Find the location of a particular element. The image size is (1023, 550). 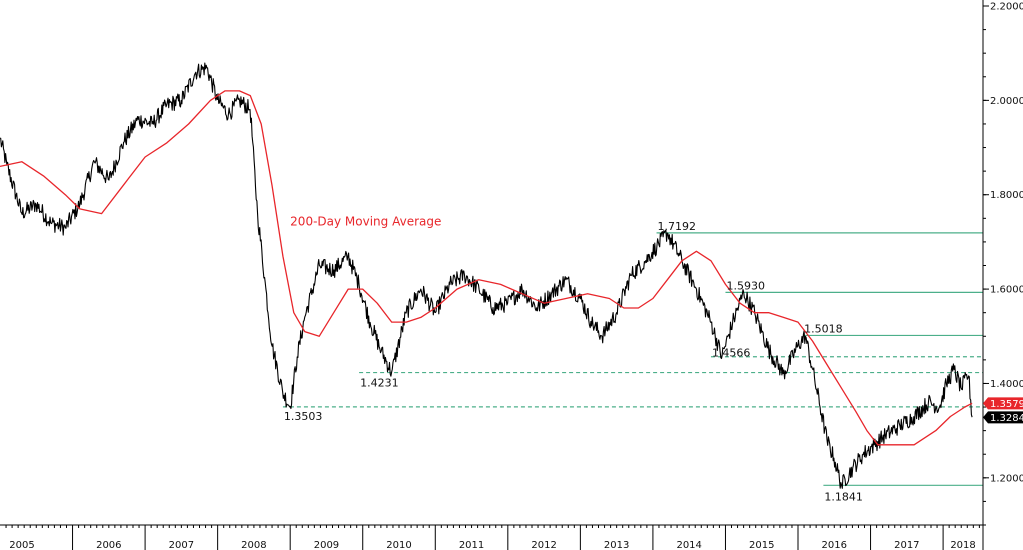

y-tick-label-1.8000: 1.8000 is located at coordinates (1006, 195).